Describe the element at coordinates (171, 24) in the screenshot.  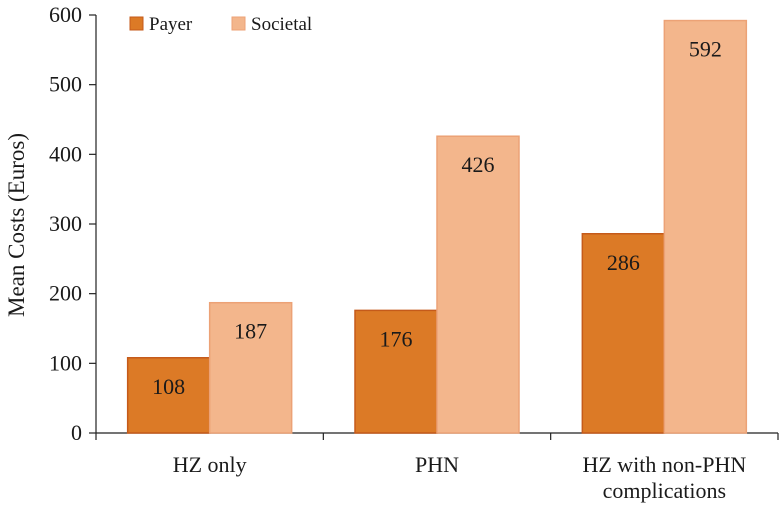
I see `legend-label-payer: Payer` at that location.